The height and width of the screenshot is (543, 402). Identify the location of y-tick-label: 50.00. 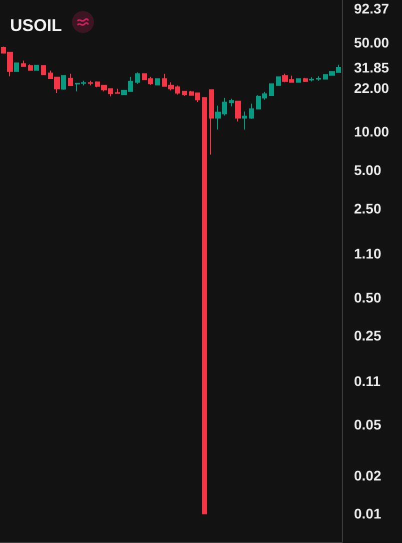
(372, 42).